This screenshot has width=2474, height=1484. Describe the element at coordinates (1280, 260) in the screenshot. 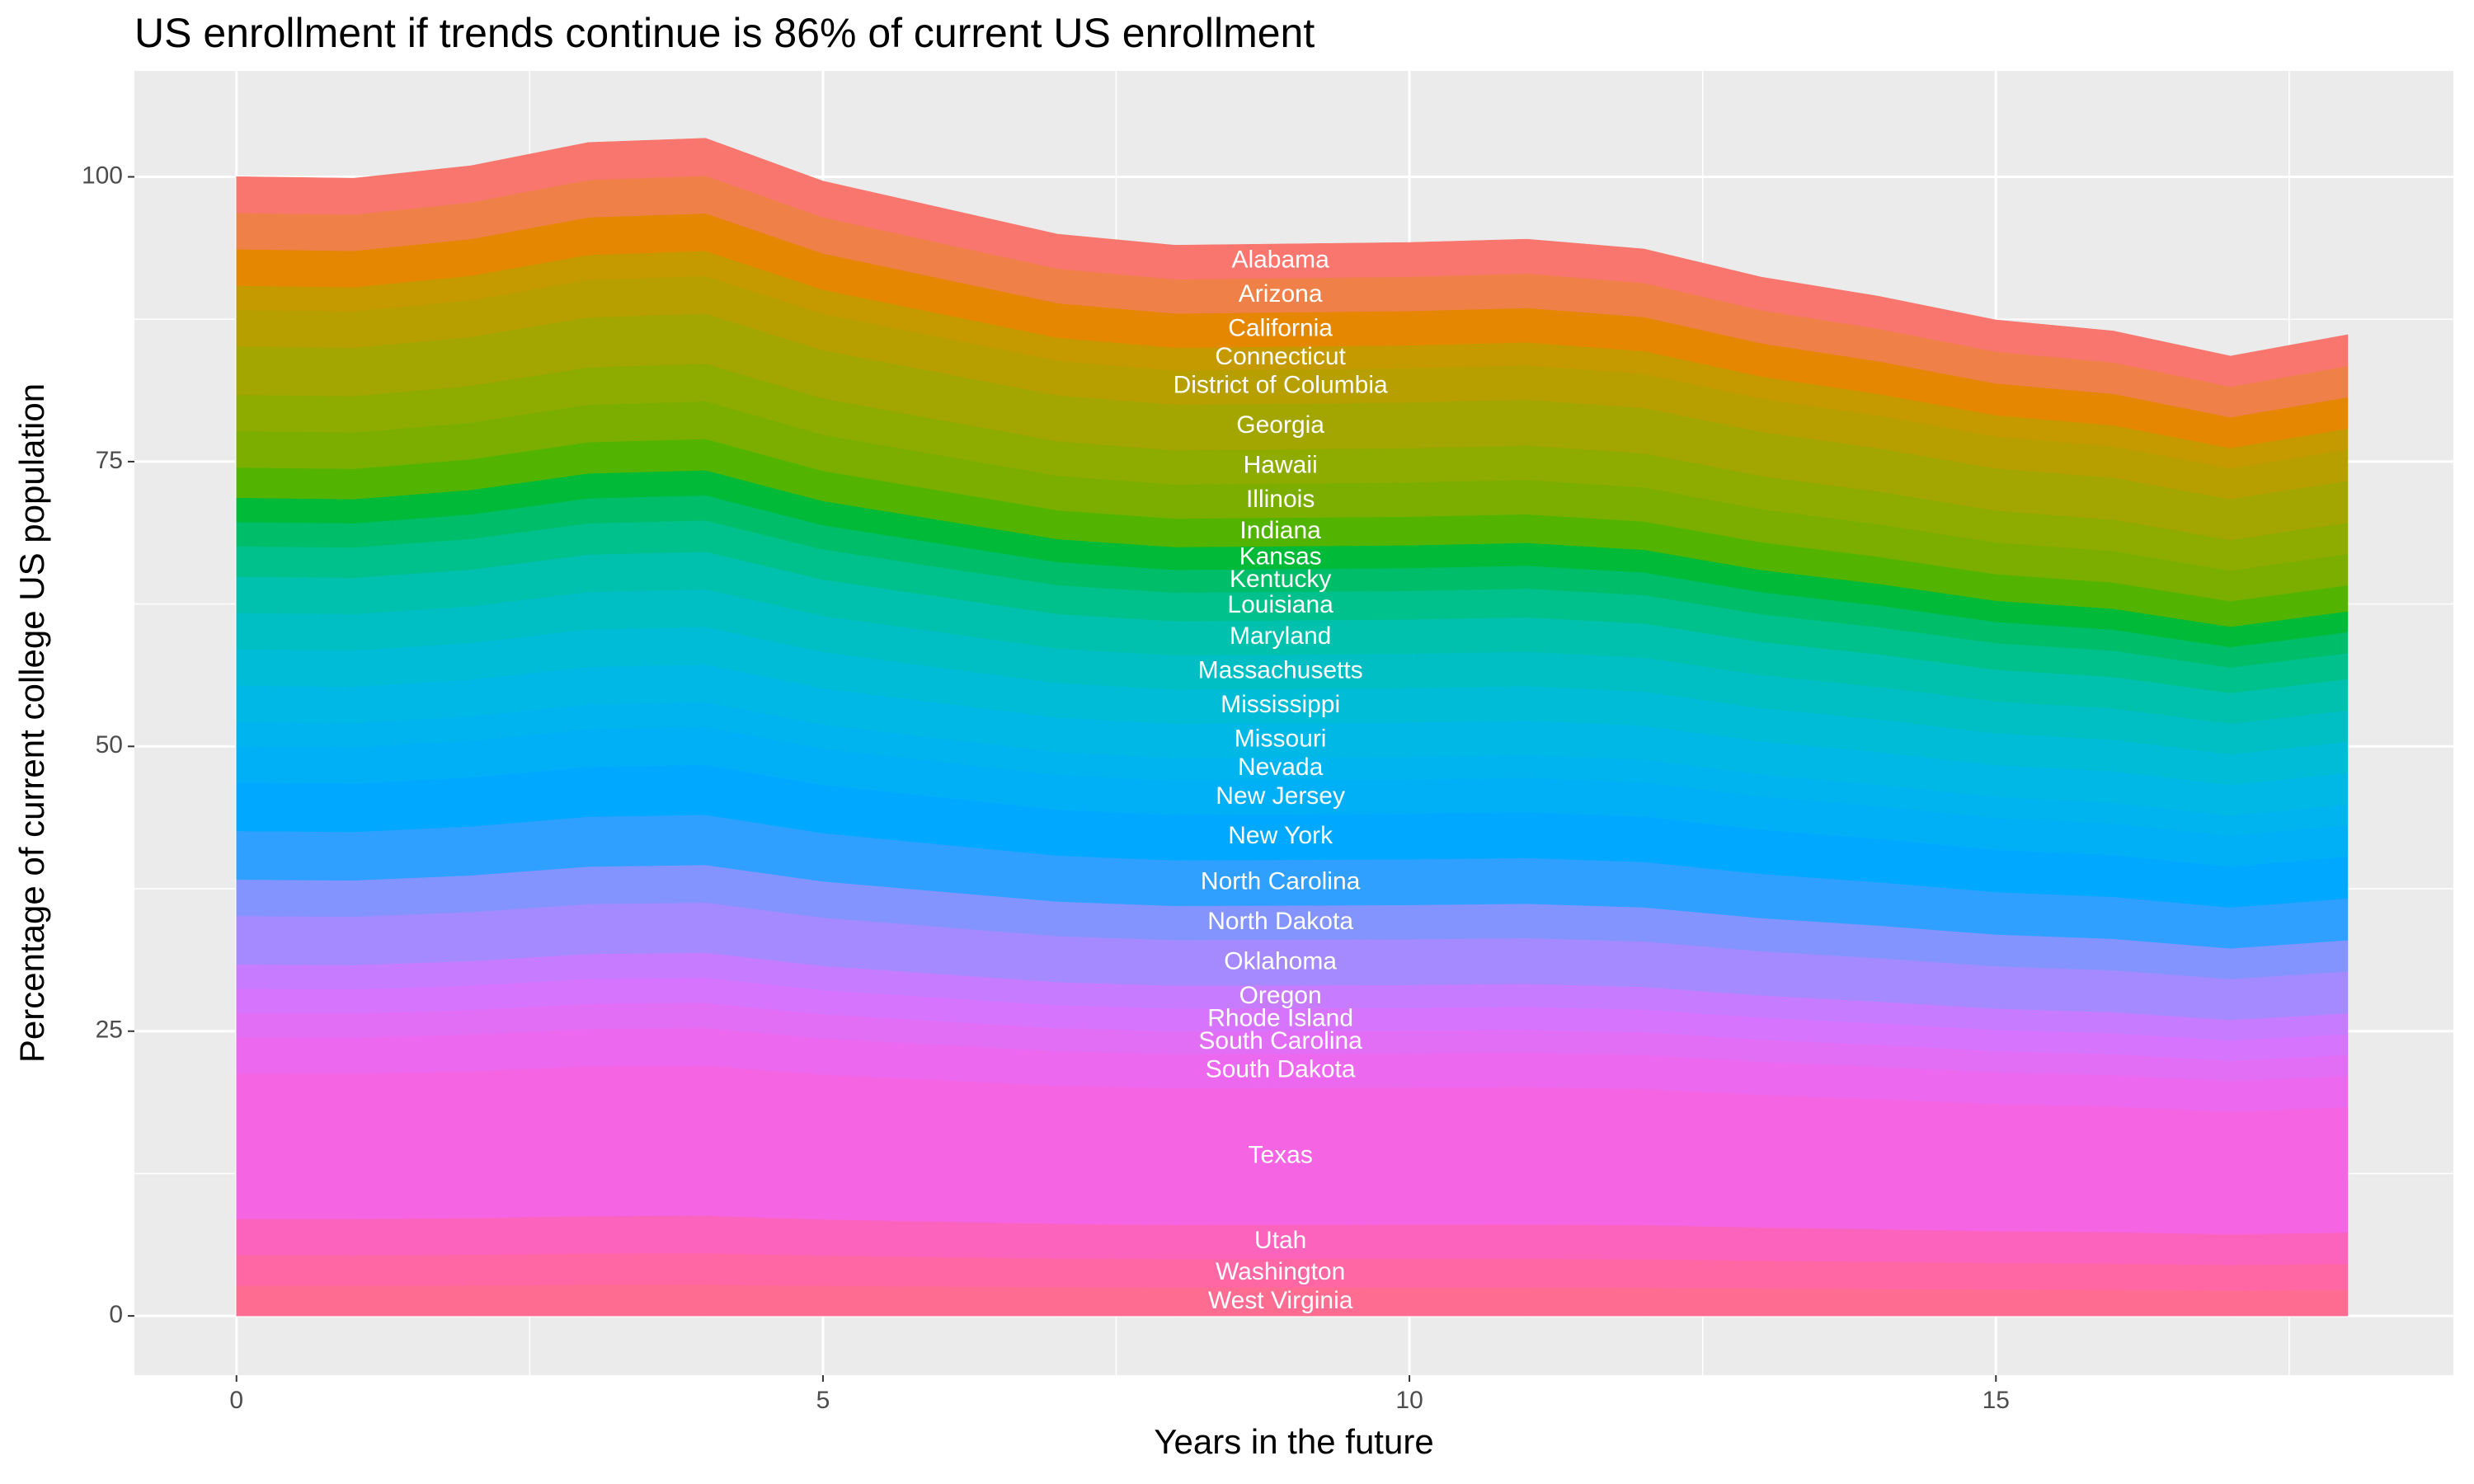

I see `area-label: Alabama` at that location.